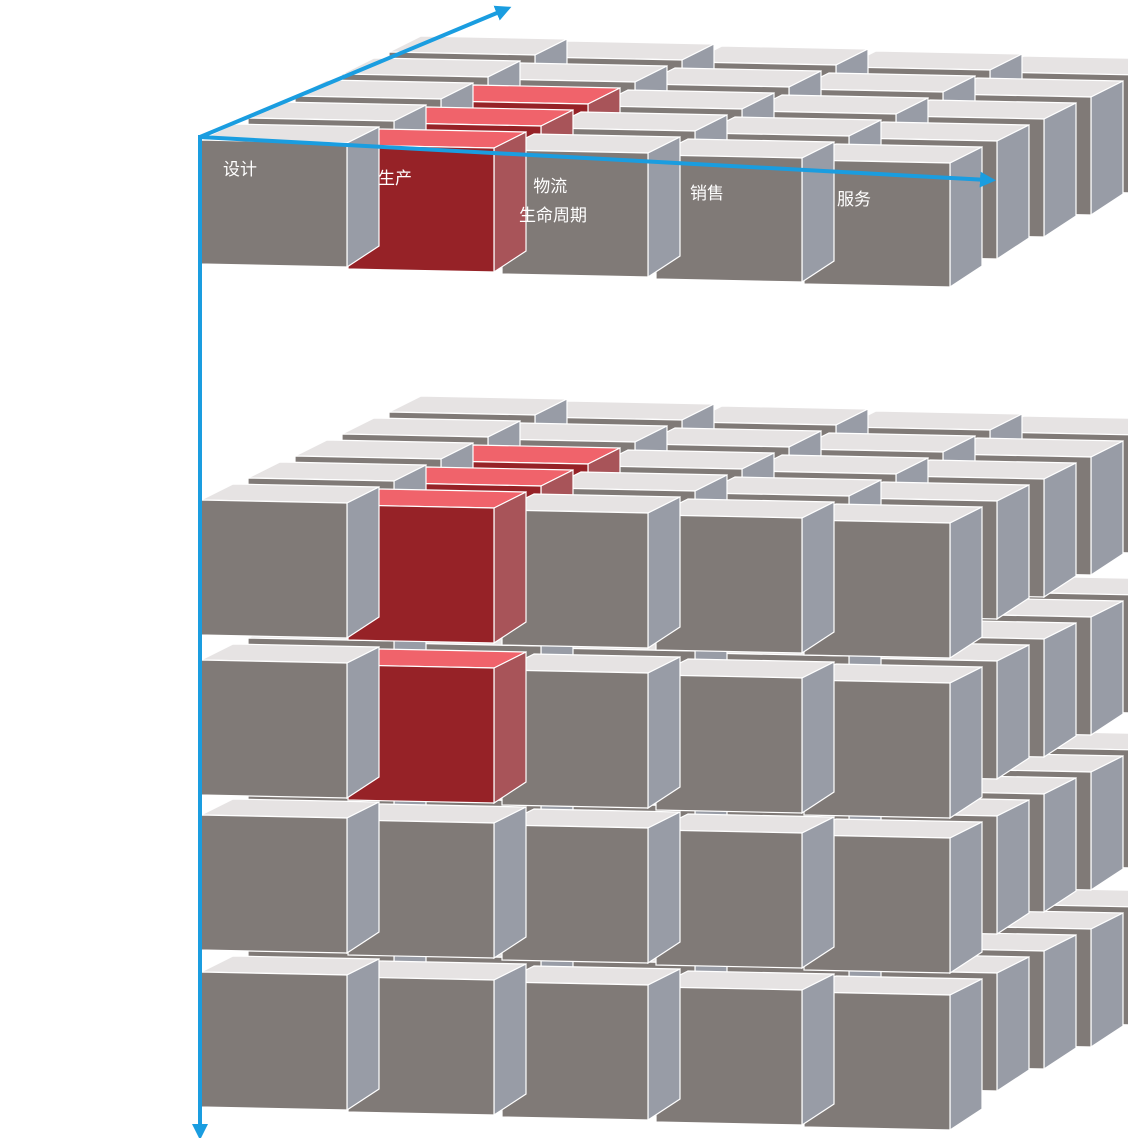 The height and width of the screenshot is (1138, 1128). What do you see at coordinates (966, 583) in the screenshot?
I see `cube-layer1-c4-d0-side` at bounding box center [966, 583].